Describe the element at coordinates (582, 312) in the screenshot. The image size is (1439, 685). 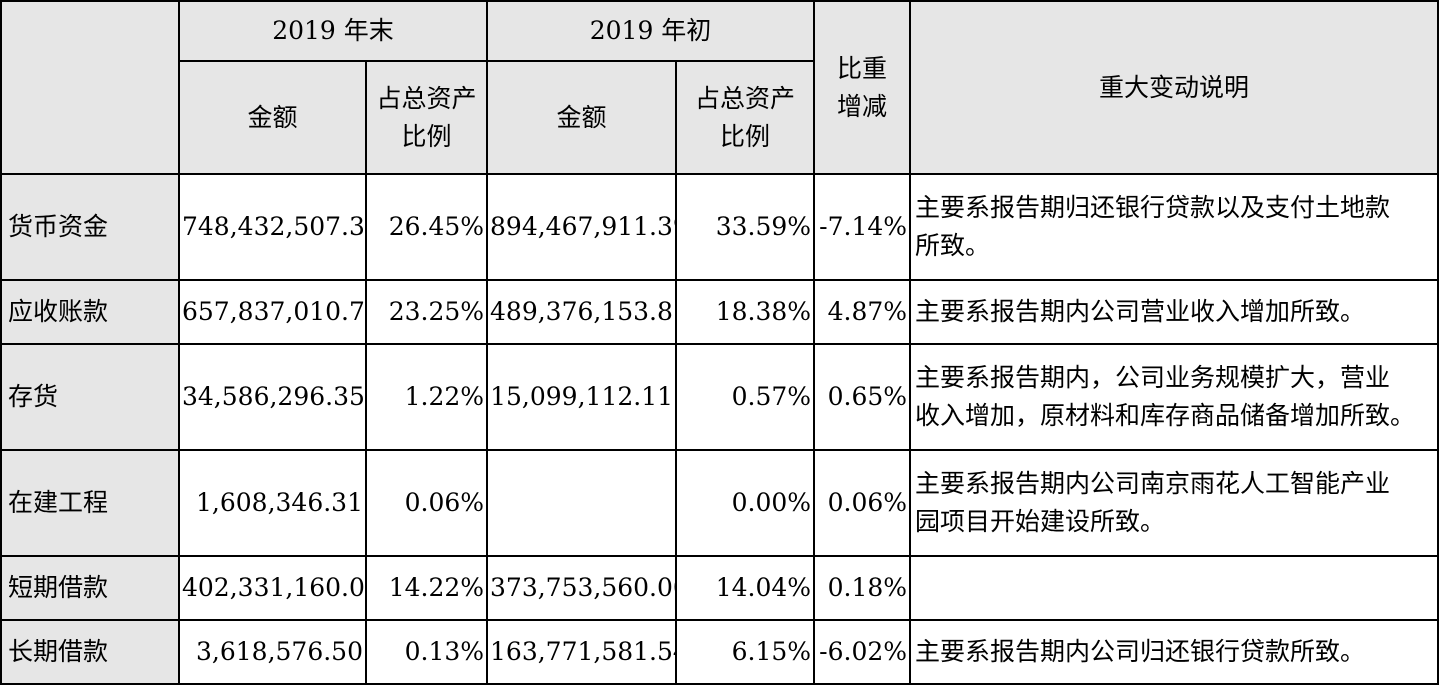
I see `start-amount: 489,376,153.81` at that location.